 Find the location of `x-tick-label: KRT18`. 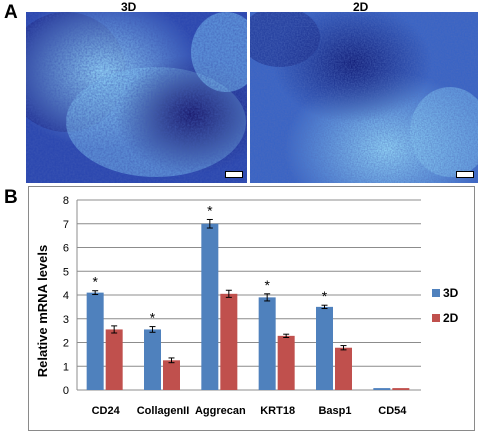

x-tick-label: KRT18 is located at coordinates (277, 411).